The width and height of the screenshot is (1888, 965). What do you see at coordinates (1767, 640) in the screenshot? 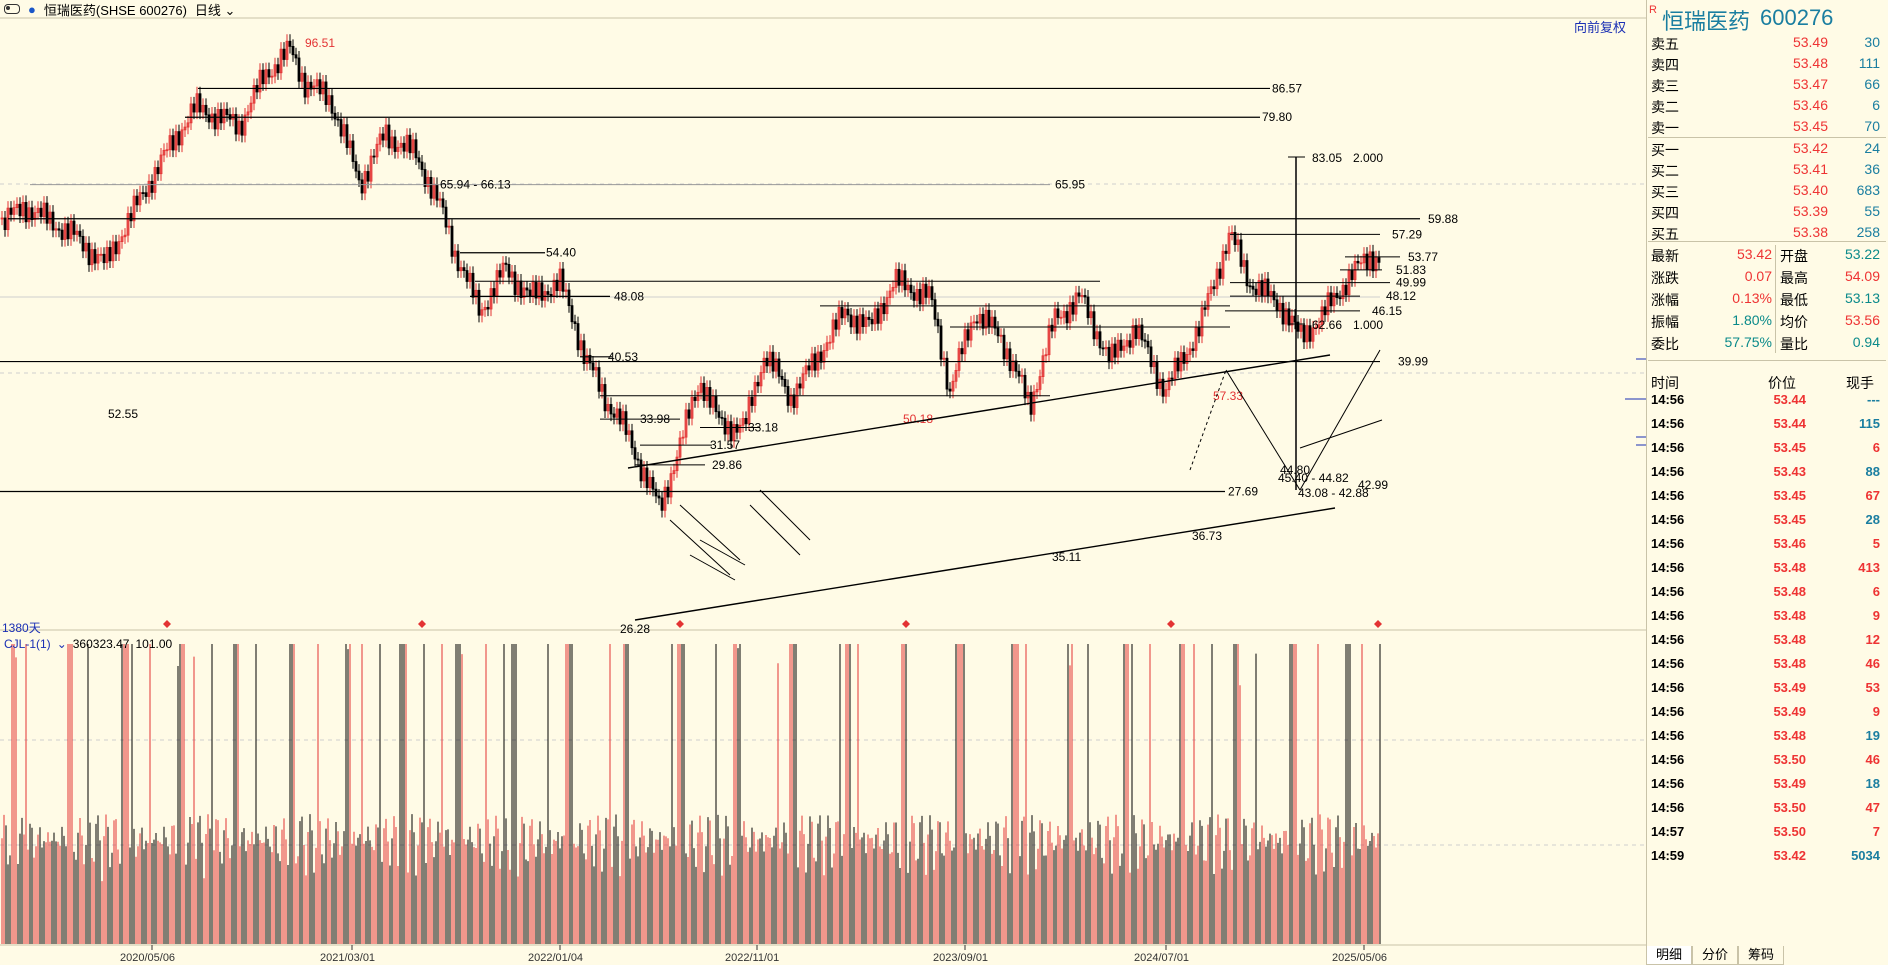
I see `tick-row: 14:56 53.48 12` at bounding box center [1767, 640].